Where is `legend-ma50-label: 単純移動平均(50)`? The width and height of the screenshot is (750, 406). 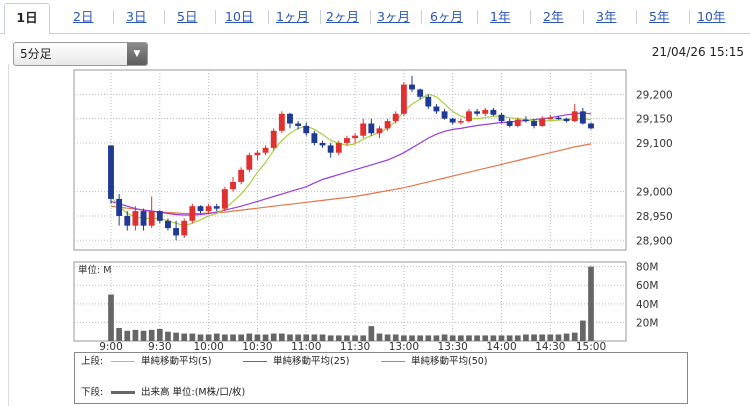
legend-ma50-label: 単純移動平均(50) is located at coordinates (449, 361).